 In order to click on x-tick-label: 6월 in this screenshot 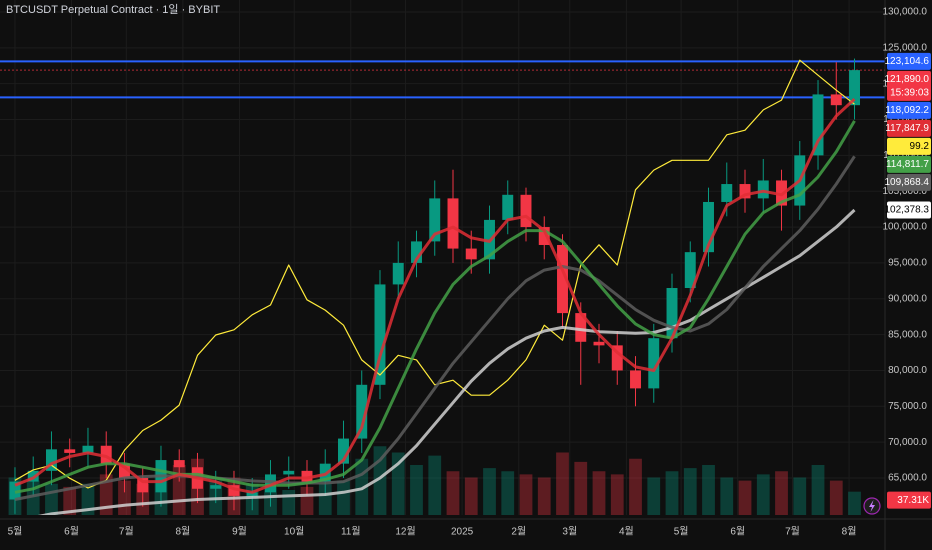, I will do `click(71, 532)`.